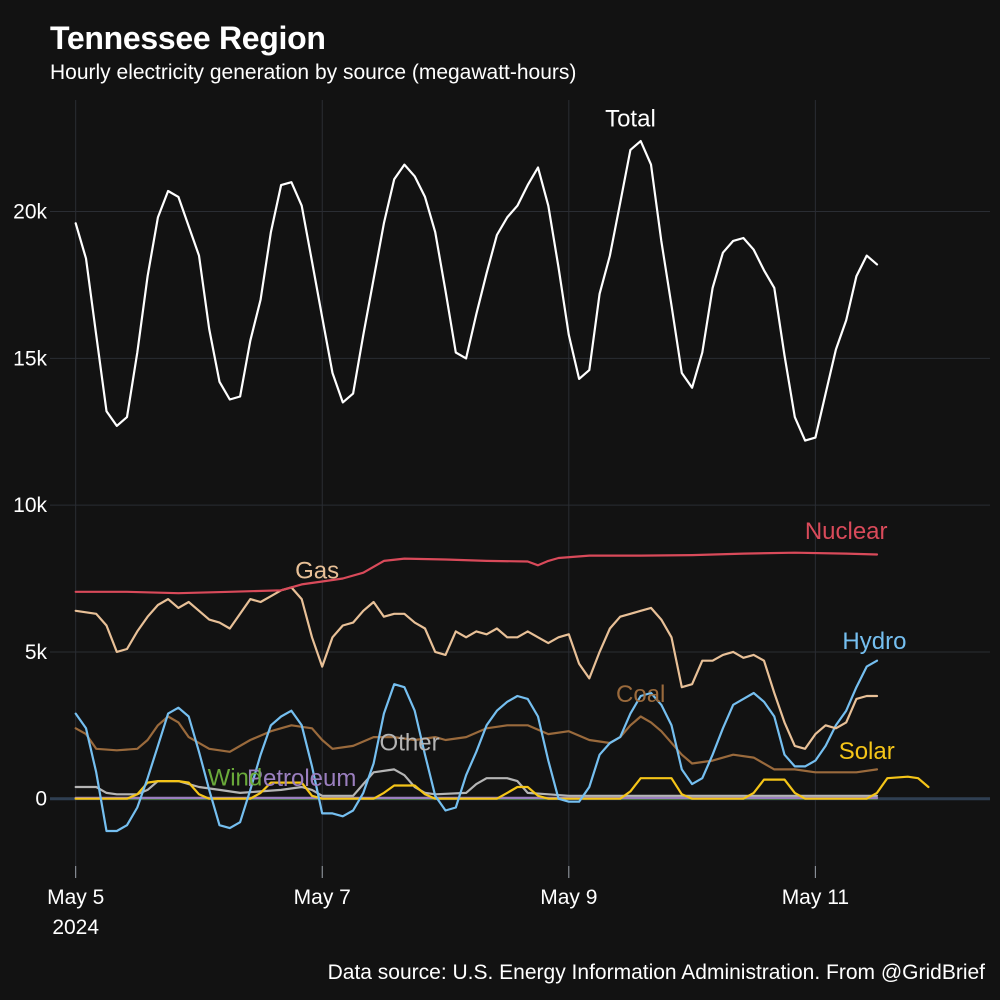  Describe the element at coordinates (36, 652) in the screenshot. I see `y-tick-label: 5k` at that location.